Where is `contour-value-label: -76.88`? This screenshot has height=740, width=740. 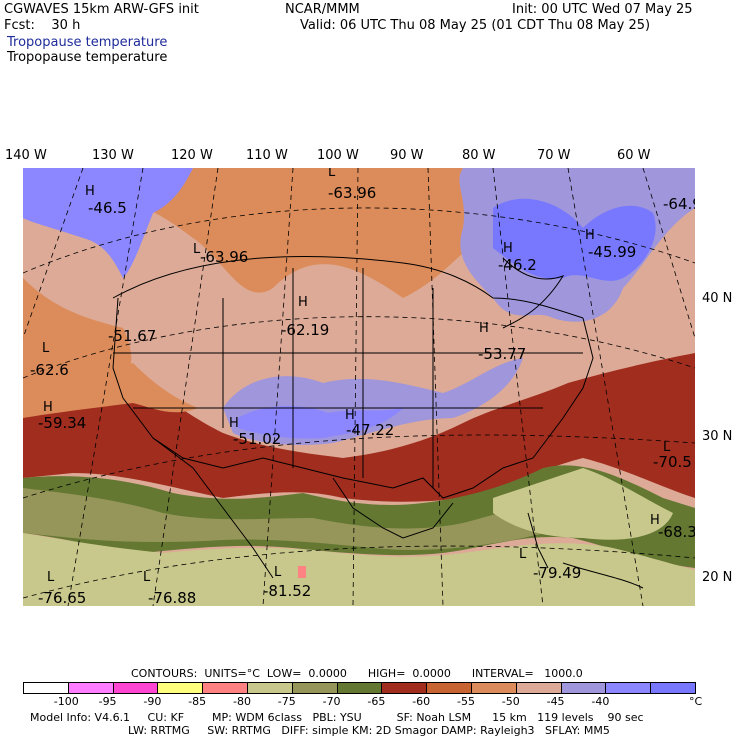 contour-value-label: -76.88 is located at coordinates (172, 597).